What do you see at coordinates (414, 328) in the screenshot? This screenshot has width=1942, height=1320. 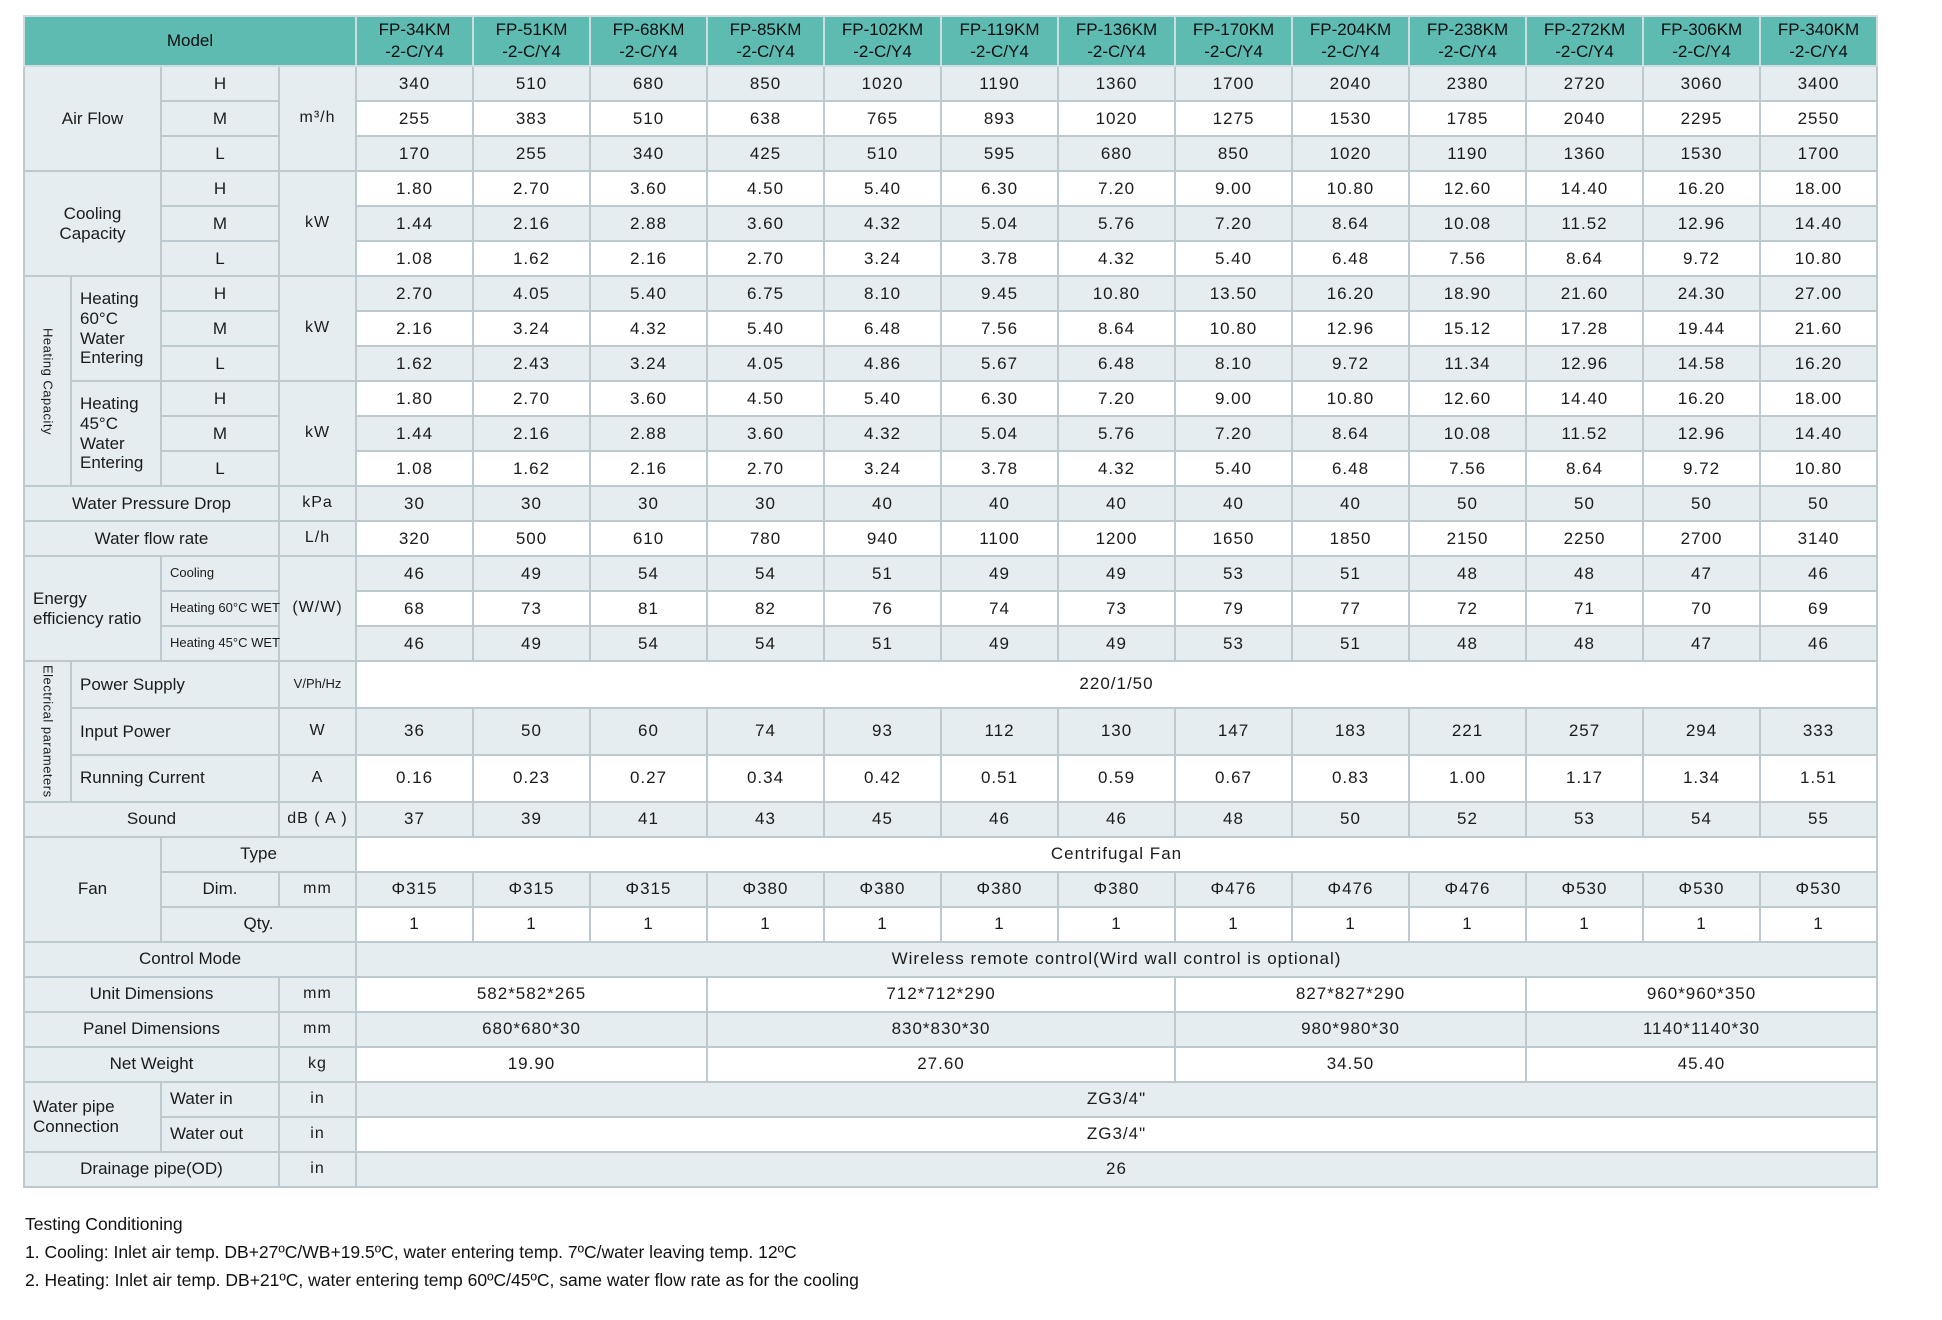 I see `value-cell: 2.16` at bounding box center [414, 328].